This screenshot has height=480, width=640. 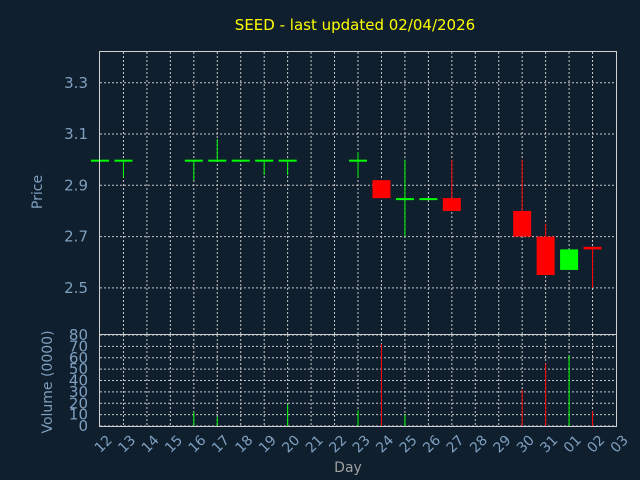 What do you see at coordinates (268, 444) in the screenshot?
I see `x-tick-label: 19` at bounding box center [268, 444].